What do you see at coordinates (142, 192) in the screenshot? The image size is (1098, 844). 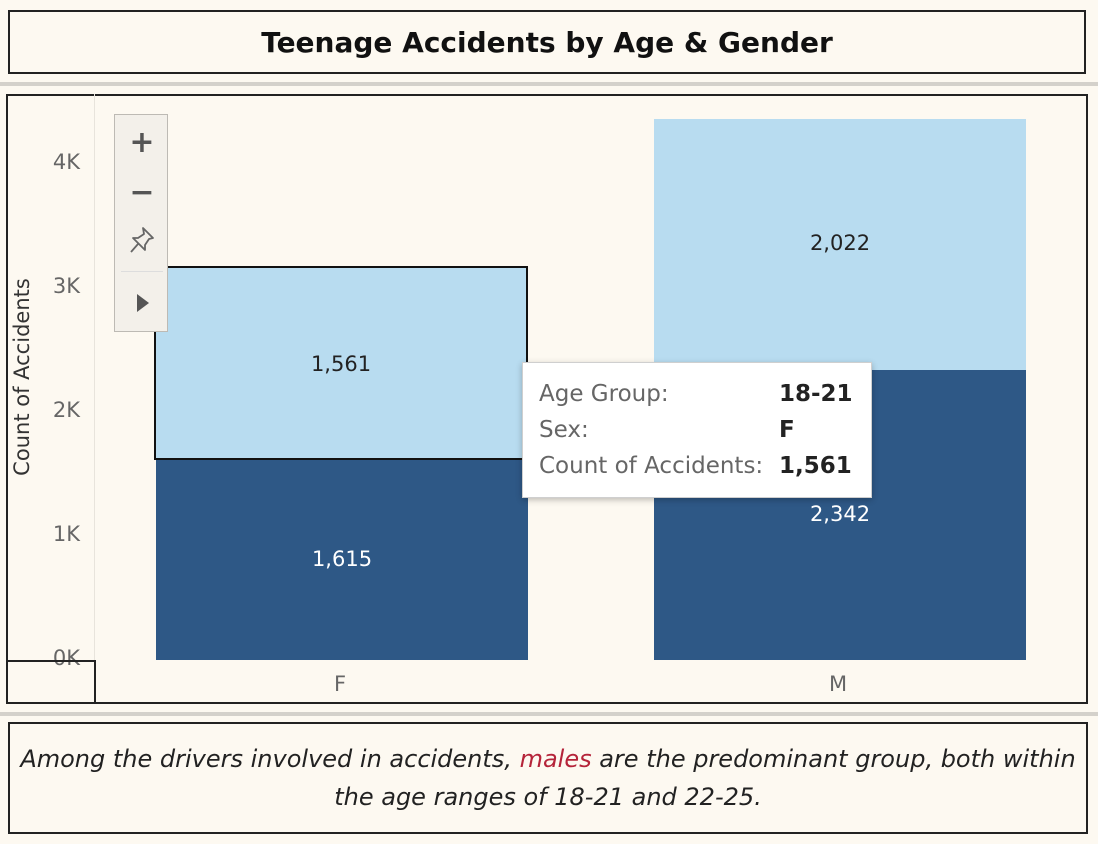 I see `zoom-out-button: −` at bounding box center [142, 192].